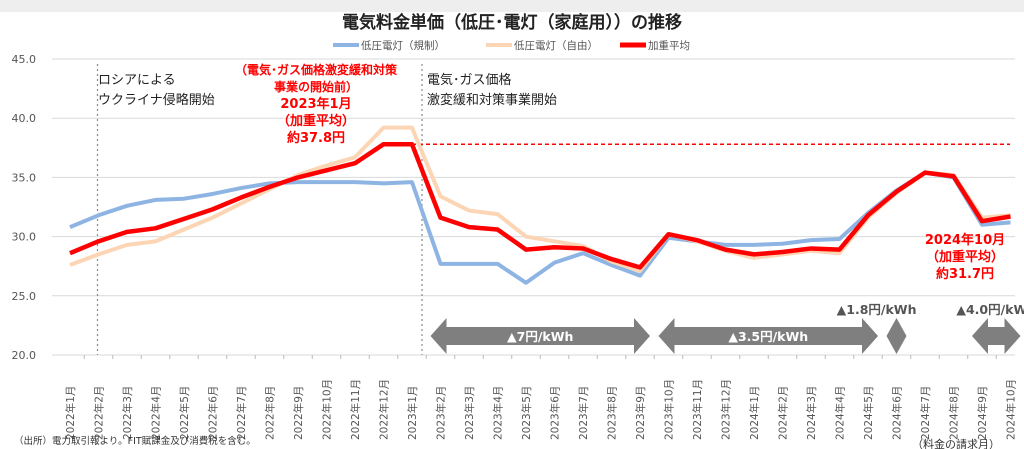 The image size is (1024, 449). Describe the element at coordinates (316, 121) in the screenshot. I see `annotation-peak: （加重平均）` at that location.